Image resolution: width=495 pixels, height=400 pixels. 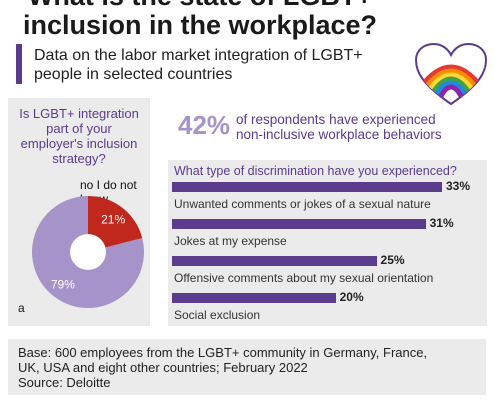 What do you see at coordinates (79, 158) in the screenshot?
I see `pie-title-line-4: strategy?` at bounding box center [79, 158].